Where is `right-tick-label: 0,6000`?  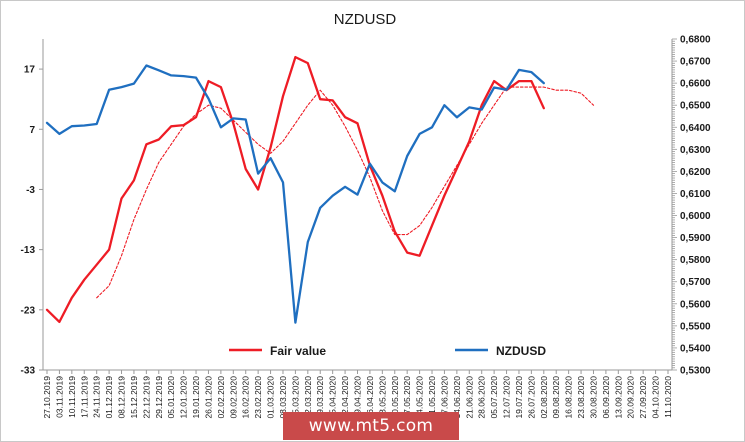
right-tick-label: 0,6000 is located at coordinates (695, 216).